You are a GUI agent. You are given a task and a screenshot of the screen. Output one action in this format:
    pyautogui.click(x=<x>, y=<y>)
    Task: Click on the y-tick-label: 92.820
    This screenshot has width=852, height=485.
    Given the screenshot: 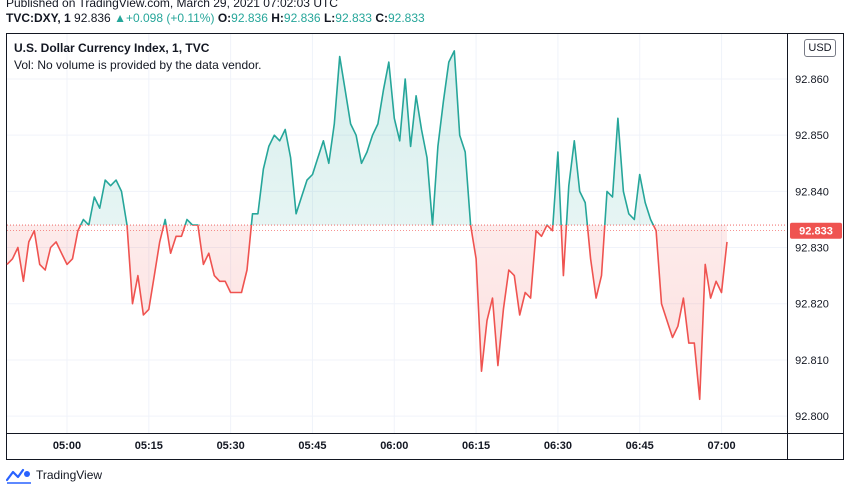 What is the action you would take?
    pyautogui.click(x=812, y=305)
    